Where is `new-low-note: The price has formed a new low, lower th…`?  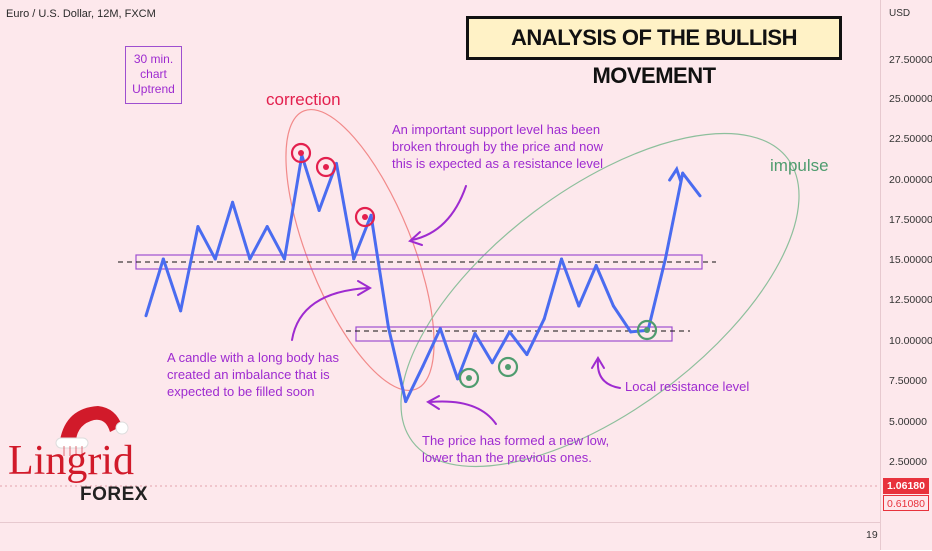 new-low-note: The price has formed a new low, lower th… is located at coordinates (515, 449).